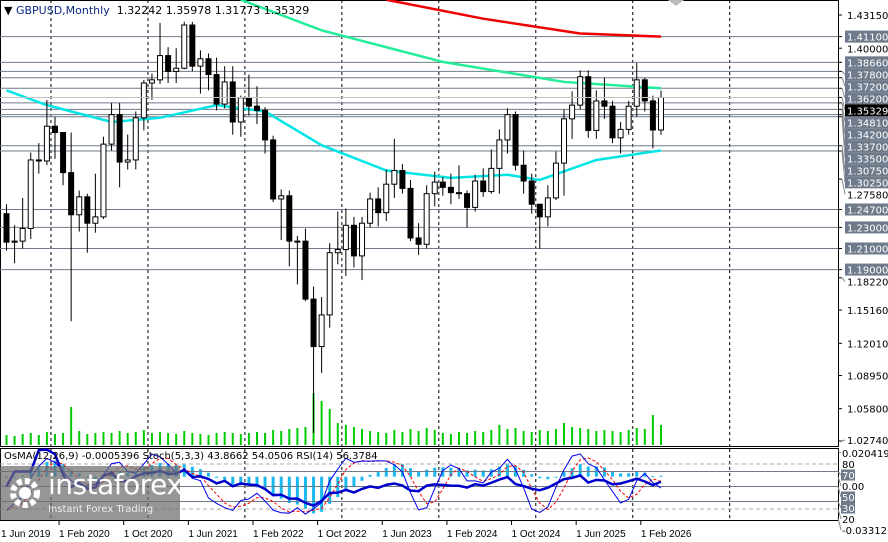  Describe the element at coordinates (864, 531) in the screenshot. I see `osma-scale-label: -0.03312` at that location.